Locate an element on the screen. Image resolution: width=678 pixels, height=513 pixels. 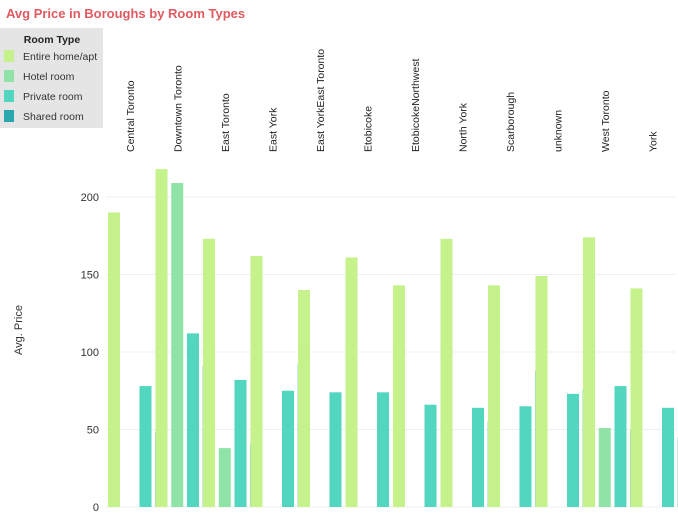
y-axis-title: Avg. Price is located at coordinates (19, 330).